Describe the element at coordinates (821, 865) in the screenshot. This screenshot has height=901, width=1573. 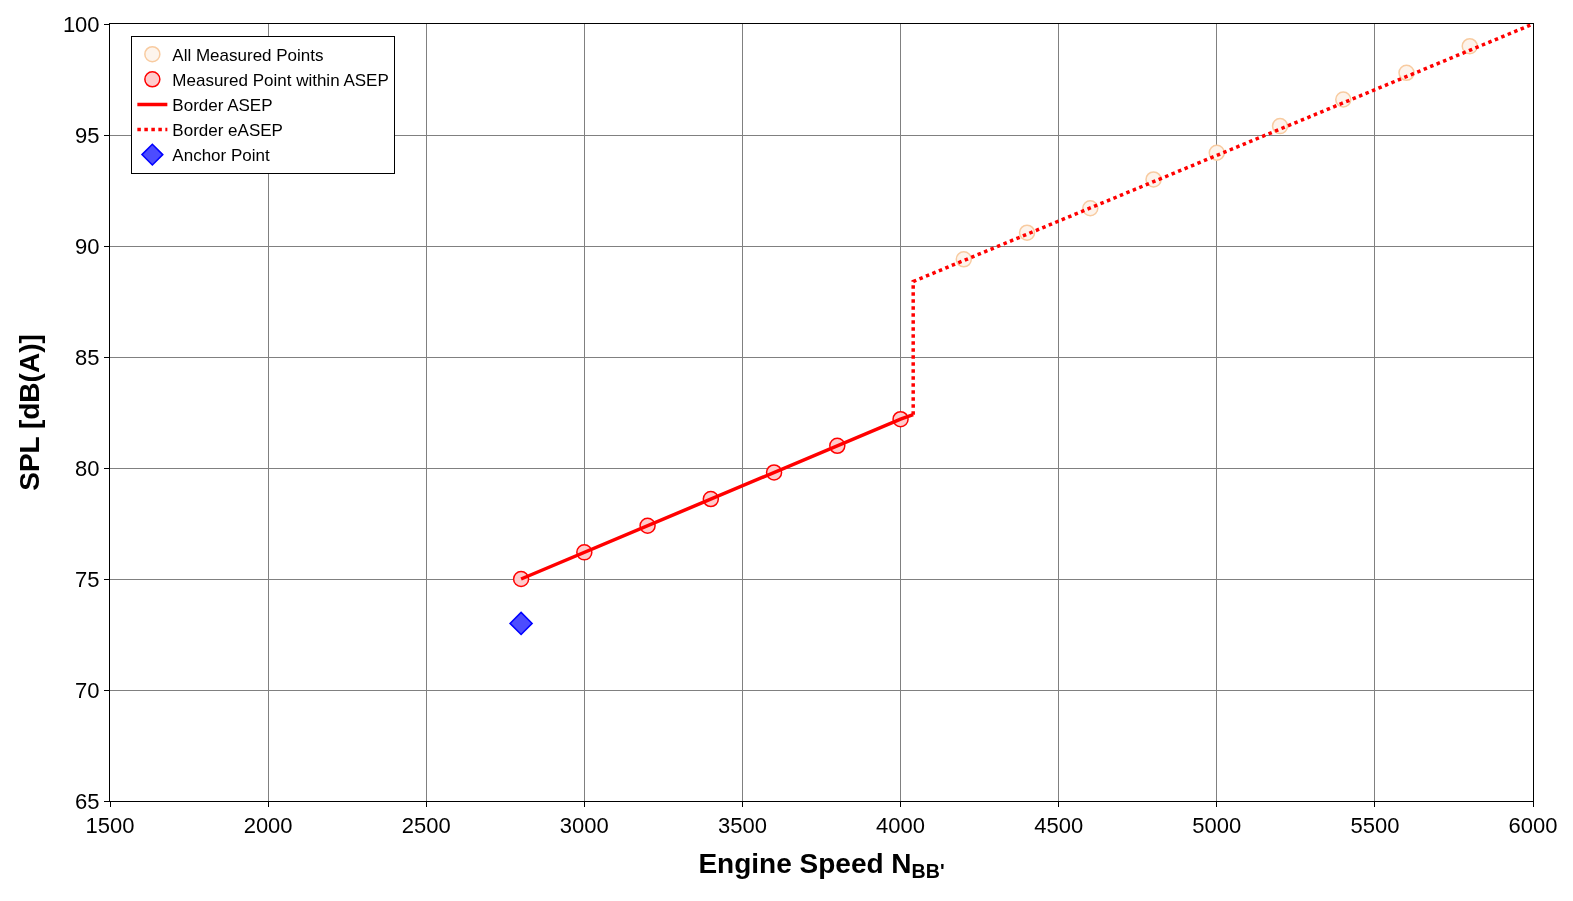
I see `x-axis-title: Engine Speed N$_{BB'}$` at that location.